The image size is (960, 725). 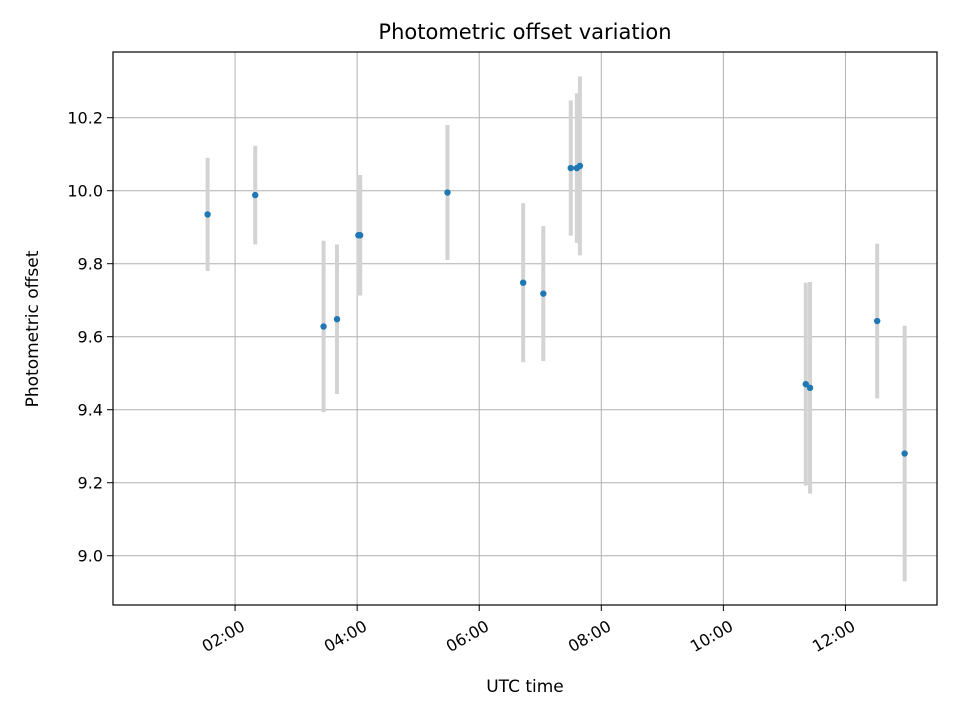 I want to click on x-tick-label: 02:00, so click(x=223, y=636).